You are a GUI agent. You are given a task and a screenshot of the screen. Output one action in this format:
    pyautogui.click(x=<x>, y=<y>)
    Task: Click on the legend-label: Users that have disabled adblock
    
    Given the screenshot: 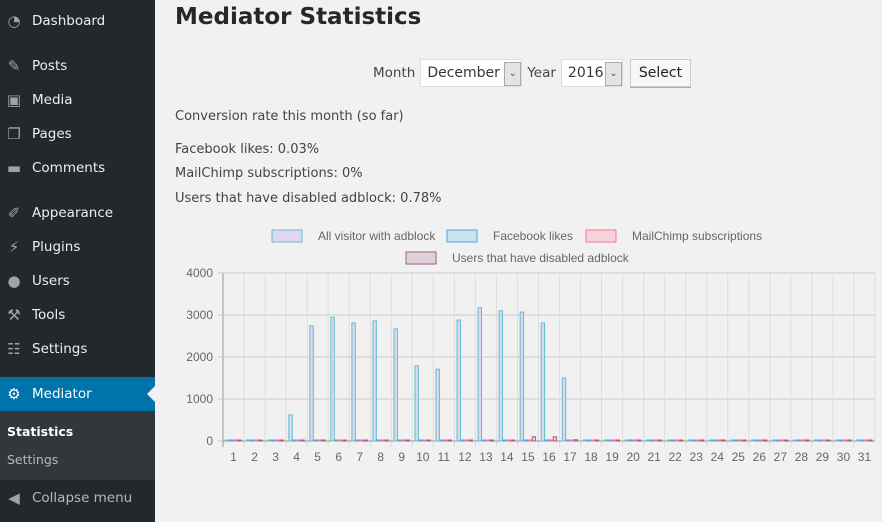 What is the action you would take?
    pyautogui.click(x=541, y=258)
    